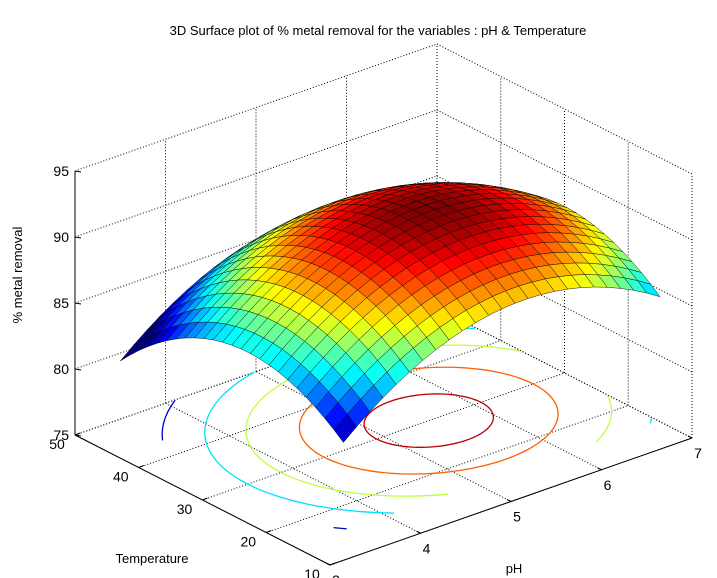 The height and width of the screenshot is (578, 717). I want to click on y-tick-label: 50, so click(57, 444).